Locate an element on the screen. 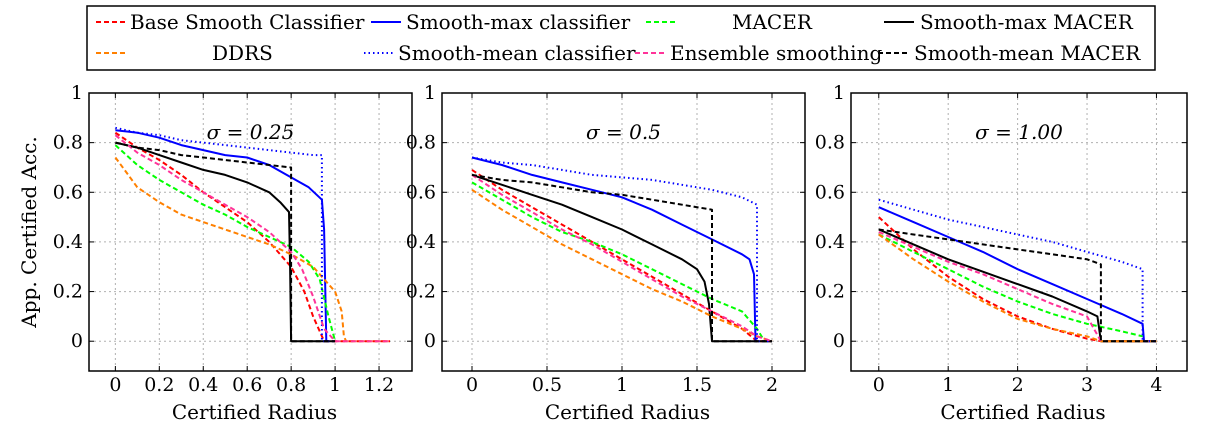 The width and height of the screenshot is (1219, 432). y-axis-title: App. Certified Acc. is located at coordinates (29, 232).